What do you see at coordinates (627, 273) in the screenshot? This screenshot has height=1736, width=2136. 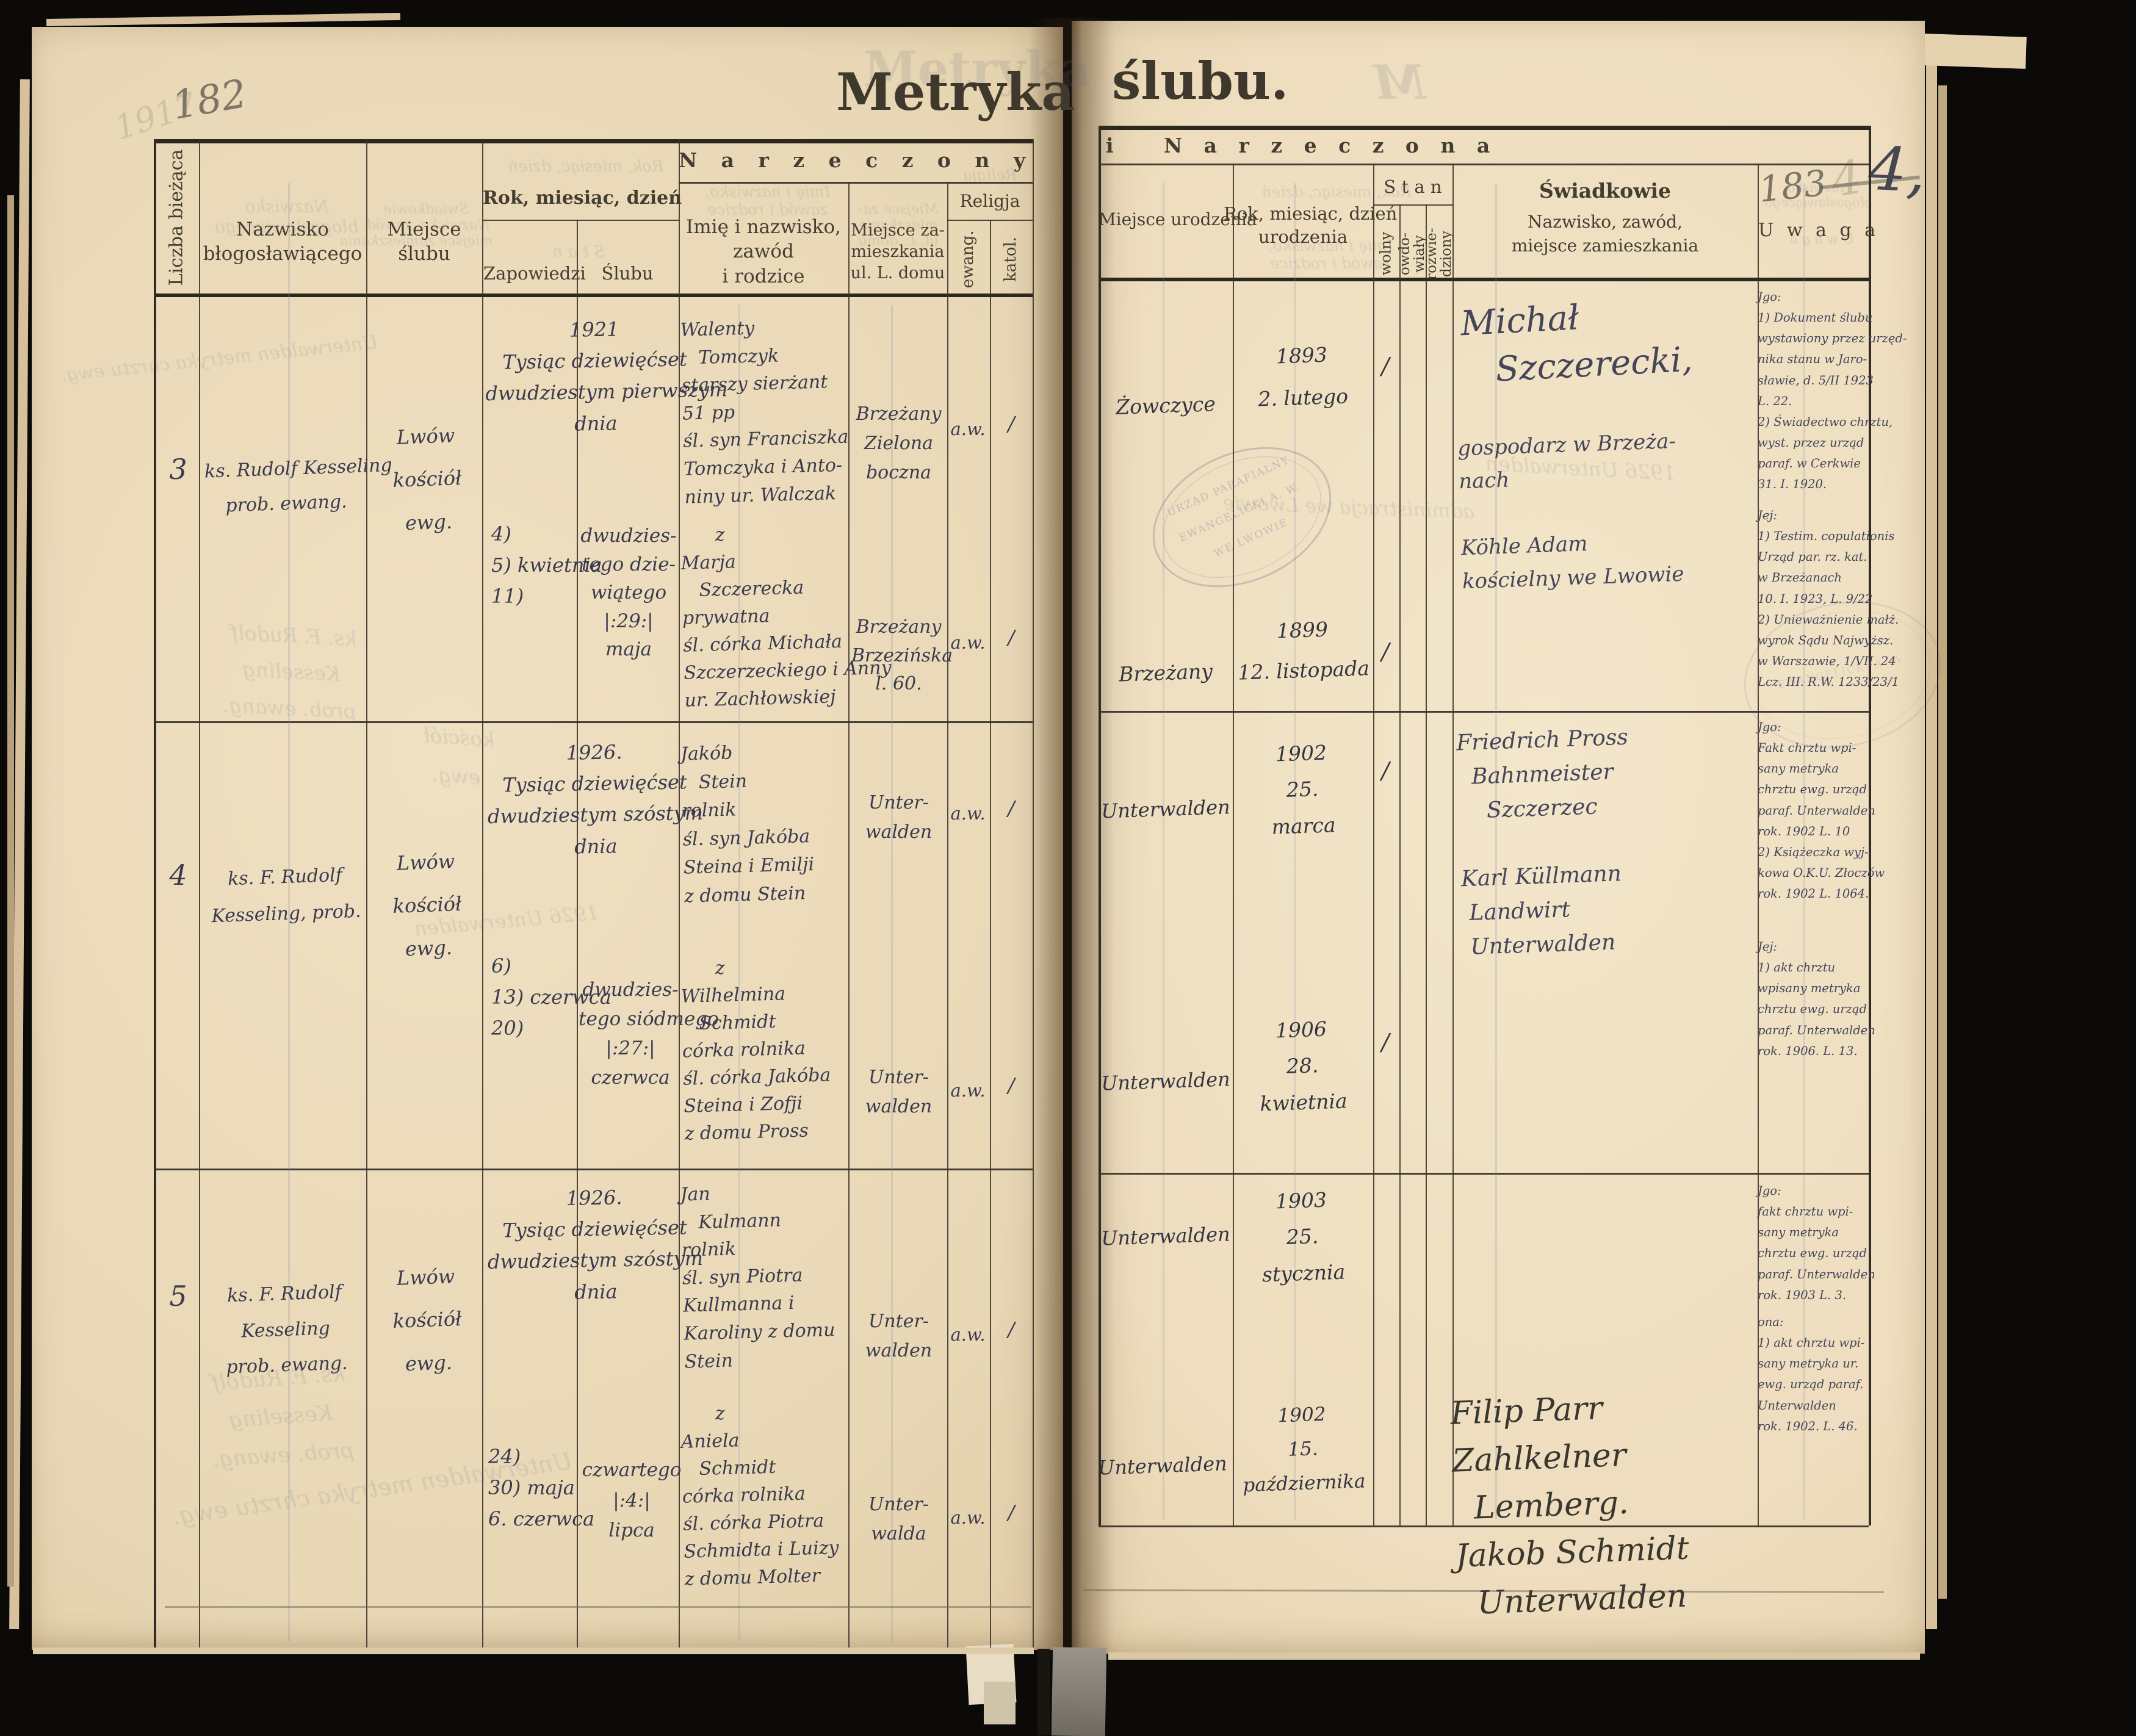 I see `header-slubu: Ślubu` at bounding box center [627, 273].